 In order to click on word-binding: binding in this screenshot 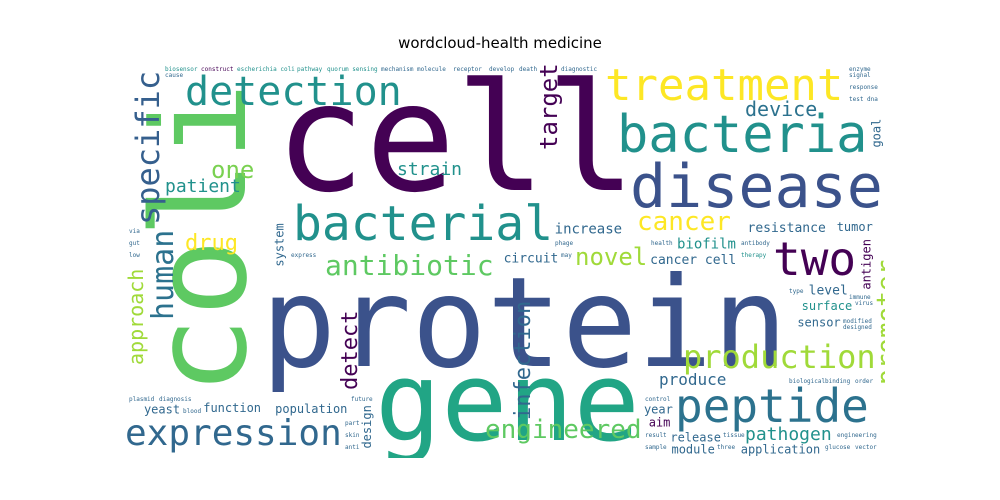, I will do `click(838, 381)`.